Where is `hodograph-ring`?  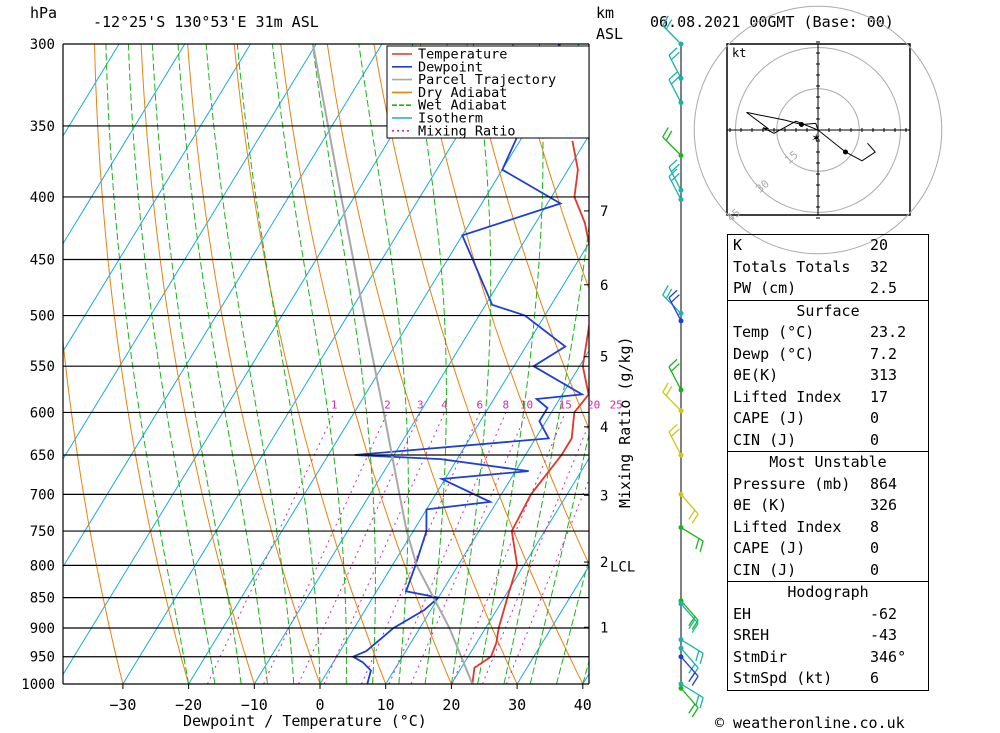 hodograph-ring is located at coordinates (818, 130).